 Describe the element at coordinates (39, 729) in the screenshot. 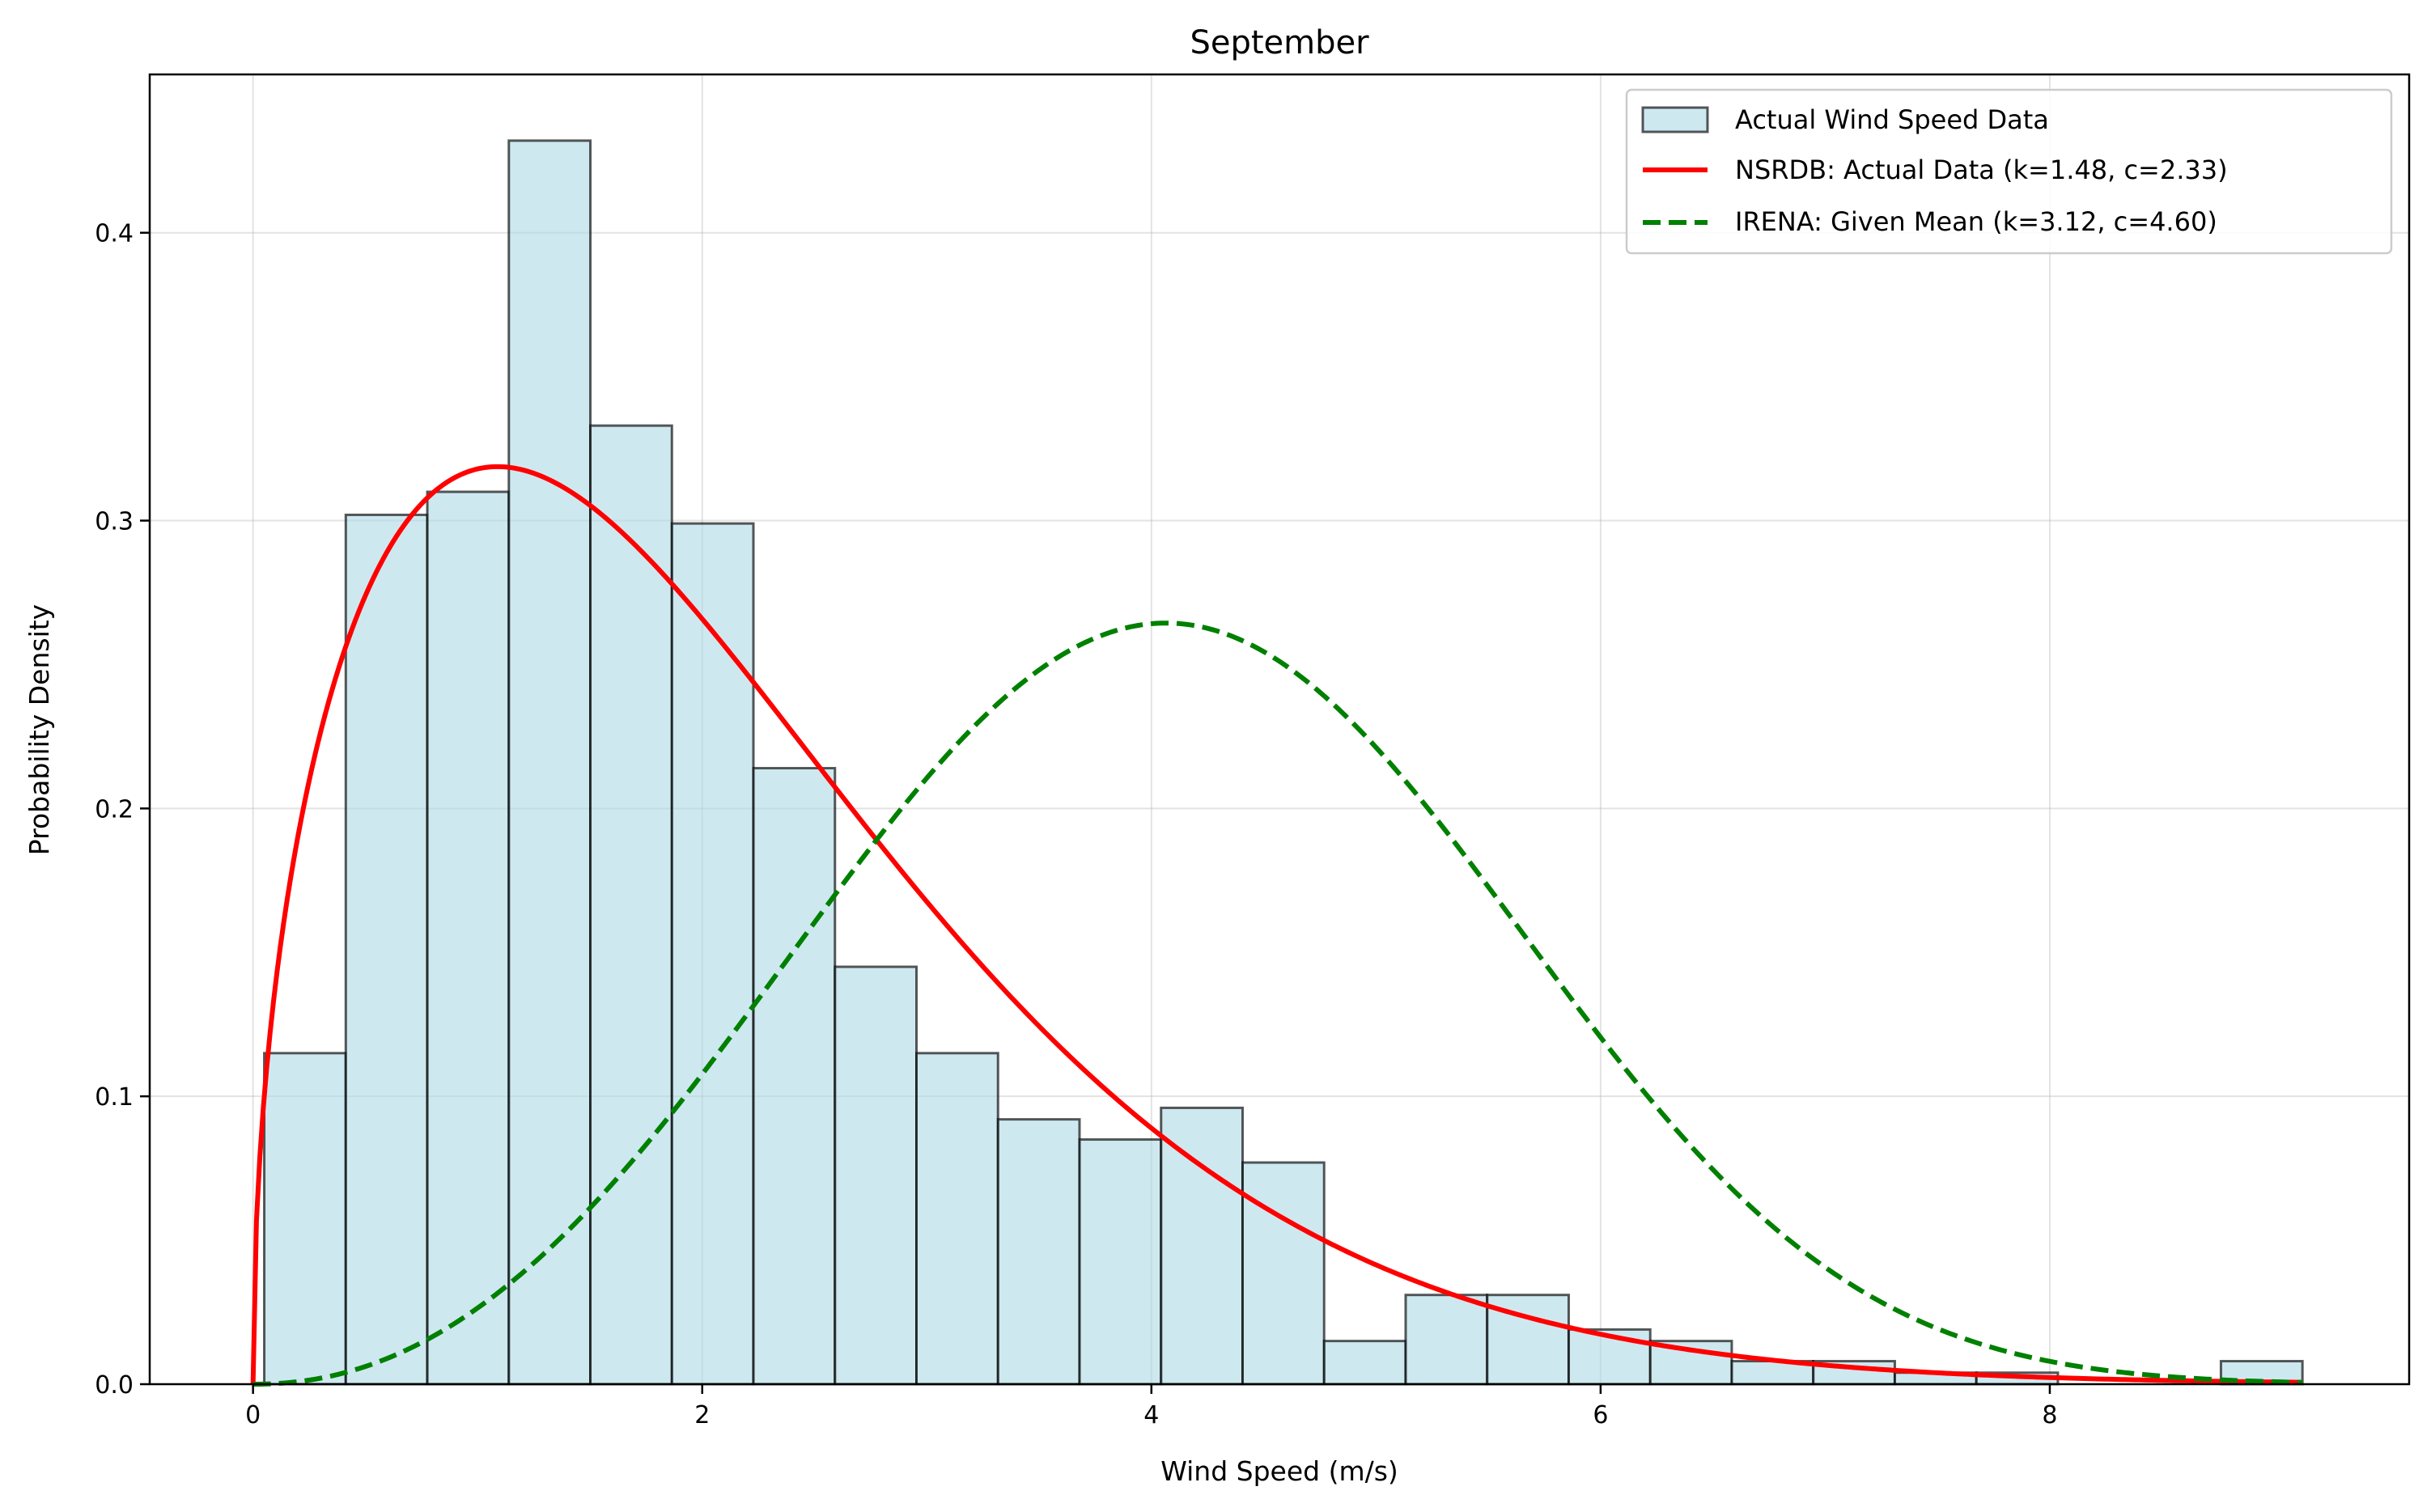

I see `y-axis-label: Probability Density` at that location.